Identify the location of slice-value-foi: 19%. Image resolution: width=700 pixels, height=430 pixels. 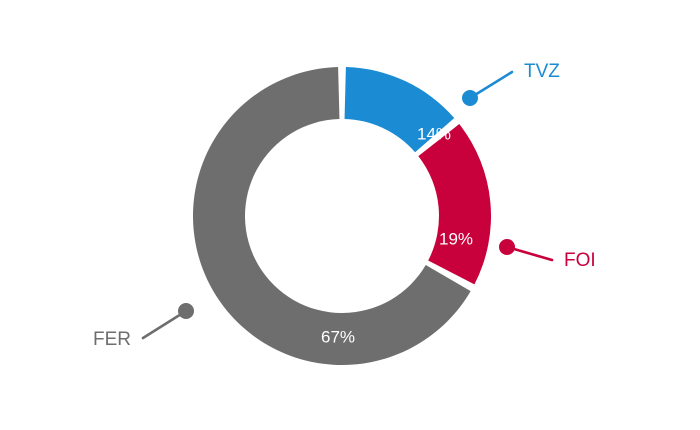
(456, 238).